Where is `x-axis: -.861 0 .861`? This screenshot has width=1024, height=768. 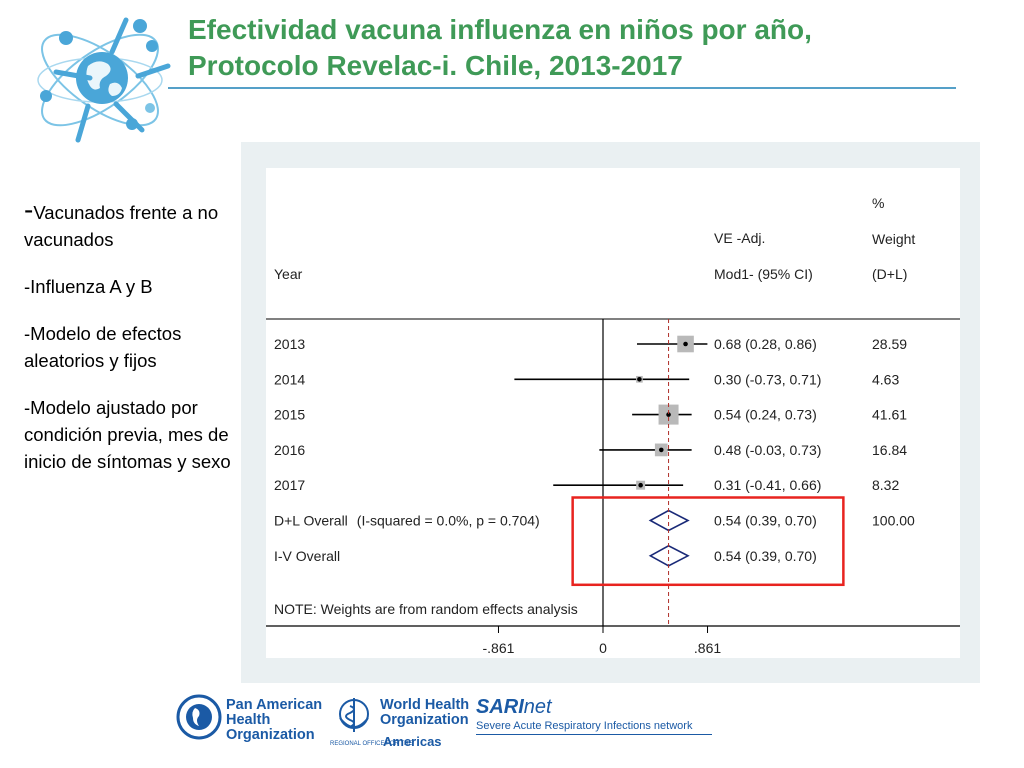
x-axis: -.861 0 .861 is located at coordinates (602, 641).